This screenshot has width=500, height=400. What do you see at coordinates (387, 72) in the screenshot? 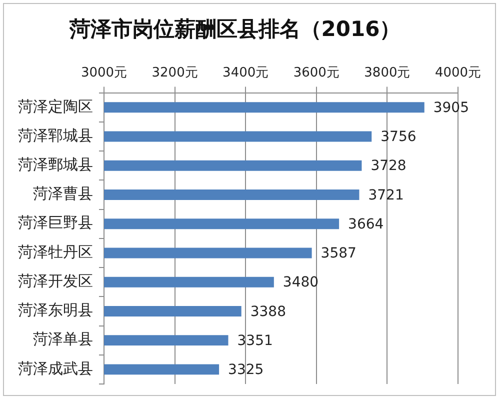
I see `x-tick-label: 3800元` at bounding box center [387, 72].